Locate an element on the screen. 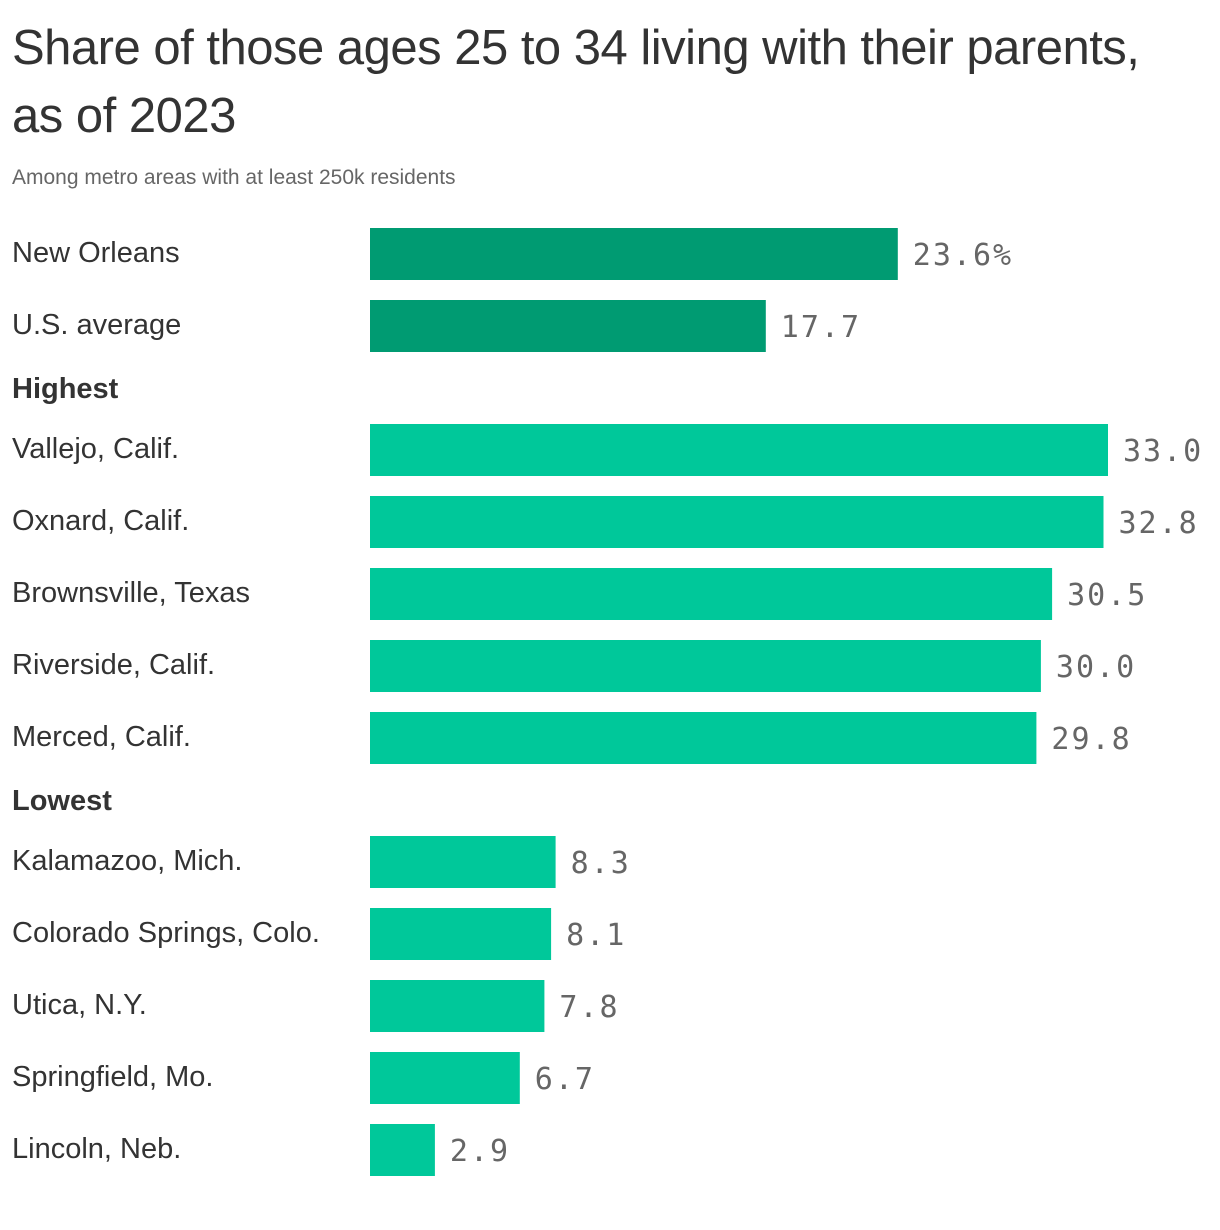  value-label-lincoln-neb: 2.9 is located at coordinates (480, 1151).